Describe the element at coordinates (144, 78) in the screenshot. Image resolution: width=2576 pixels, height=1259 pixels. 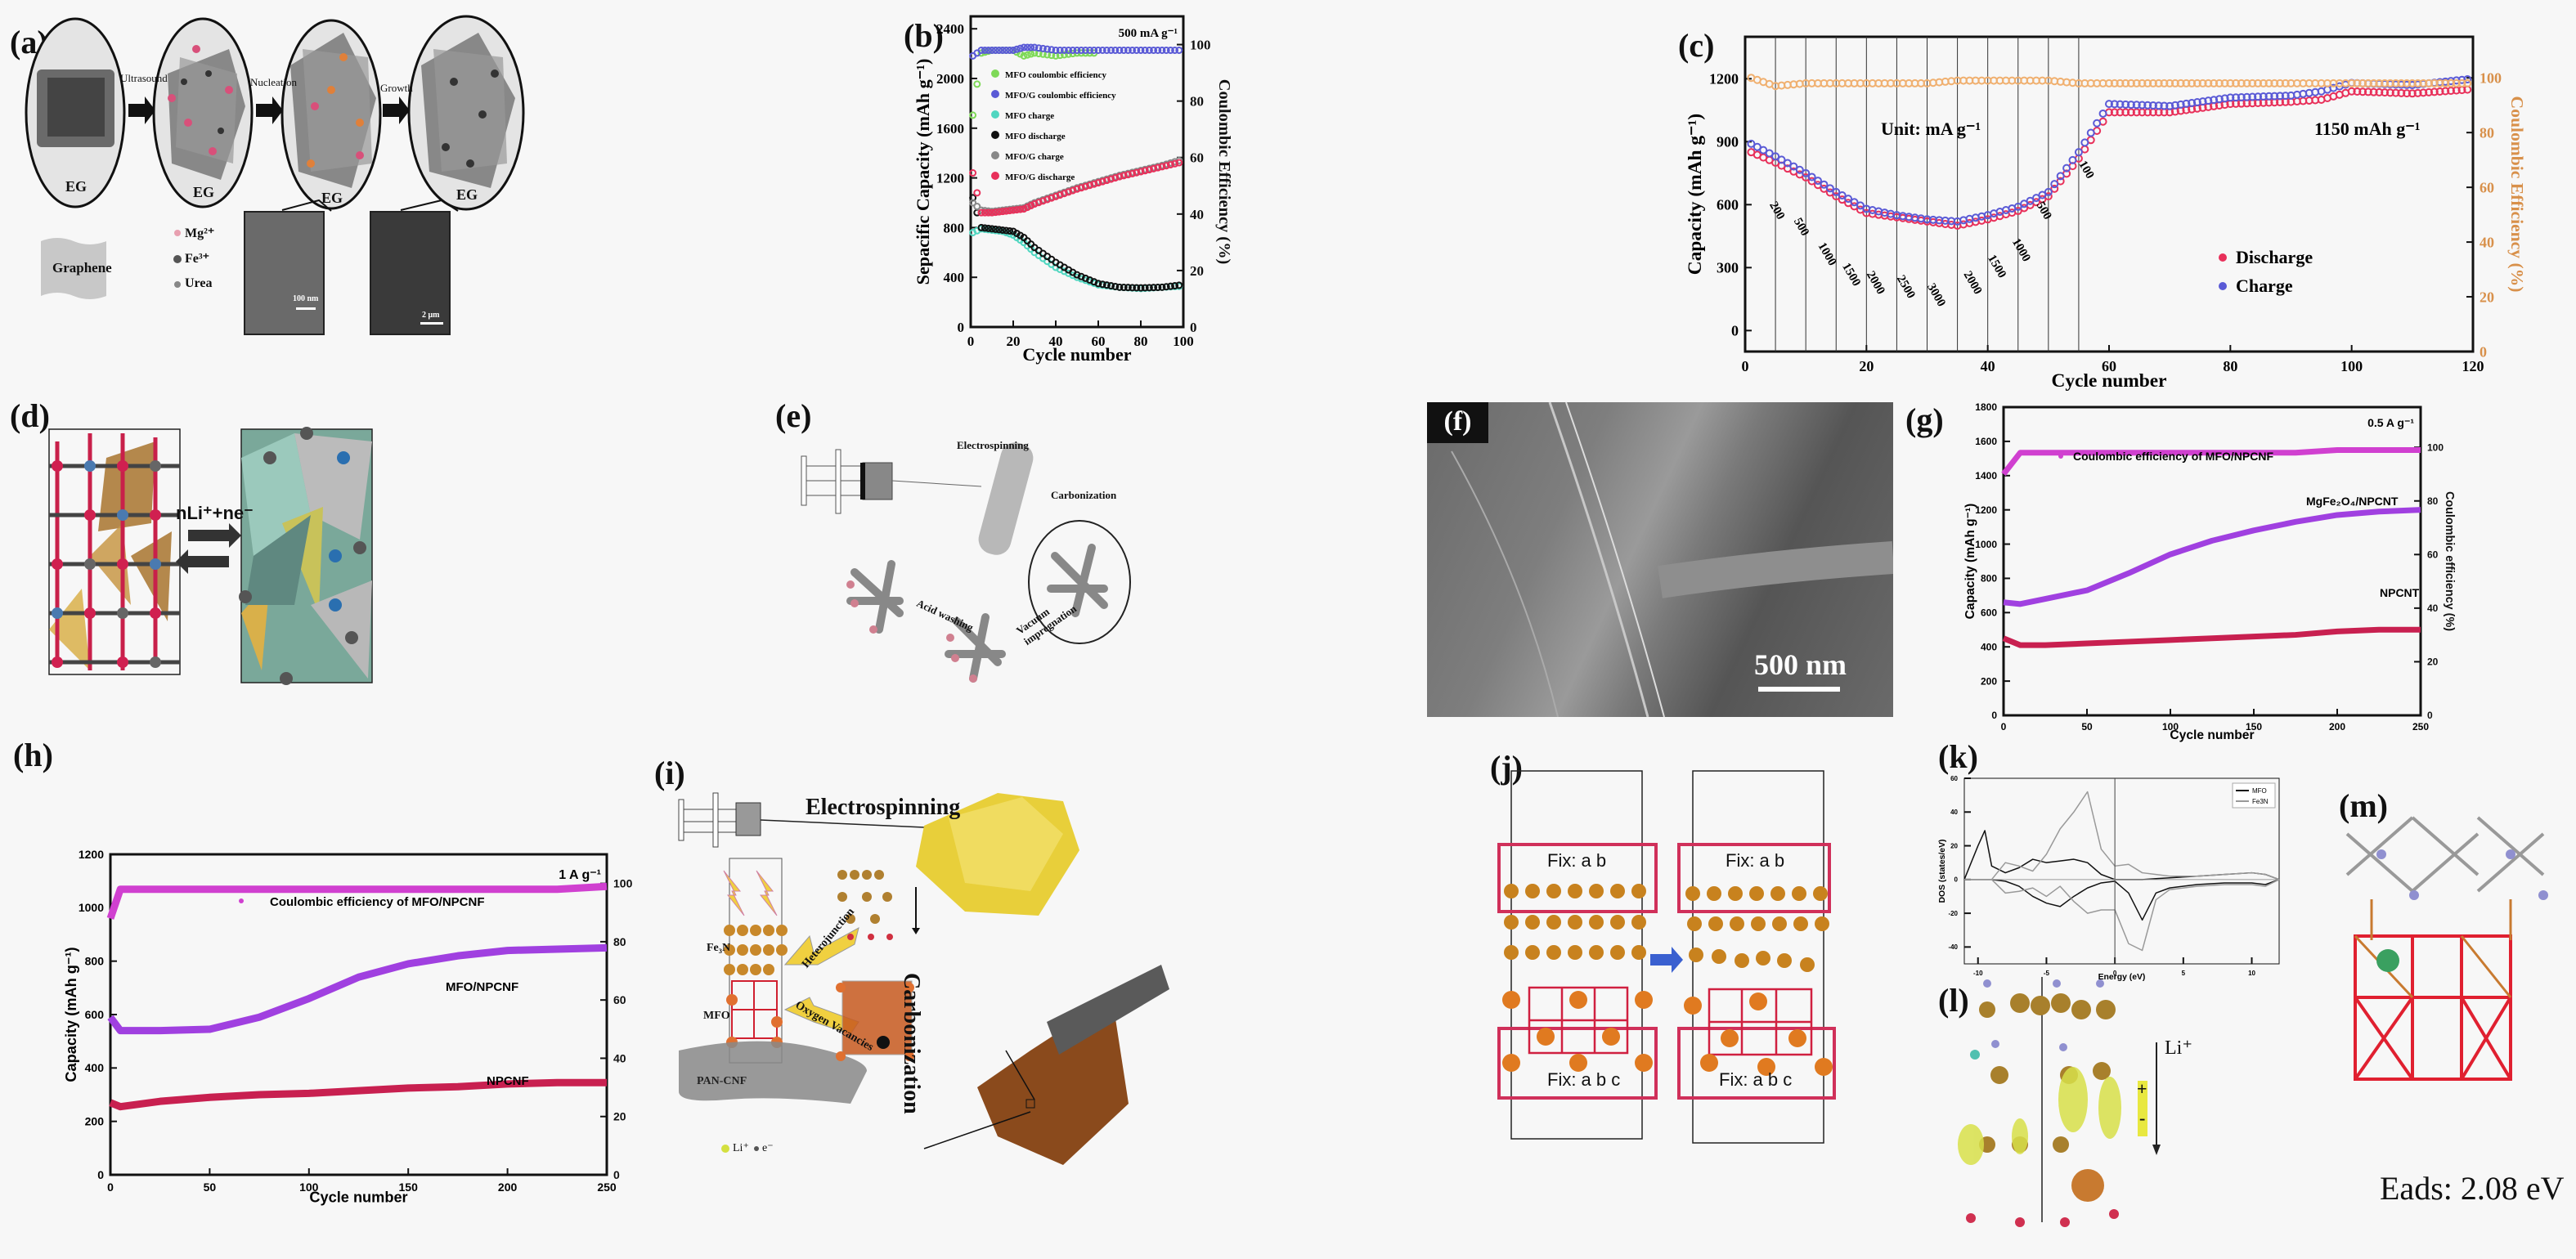
I see `step-label-ultrasound: Ultrasound` at that location.